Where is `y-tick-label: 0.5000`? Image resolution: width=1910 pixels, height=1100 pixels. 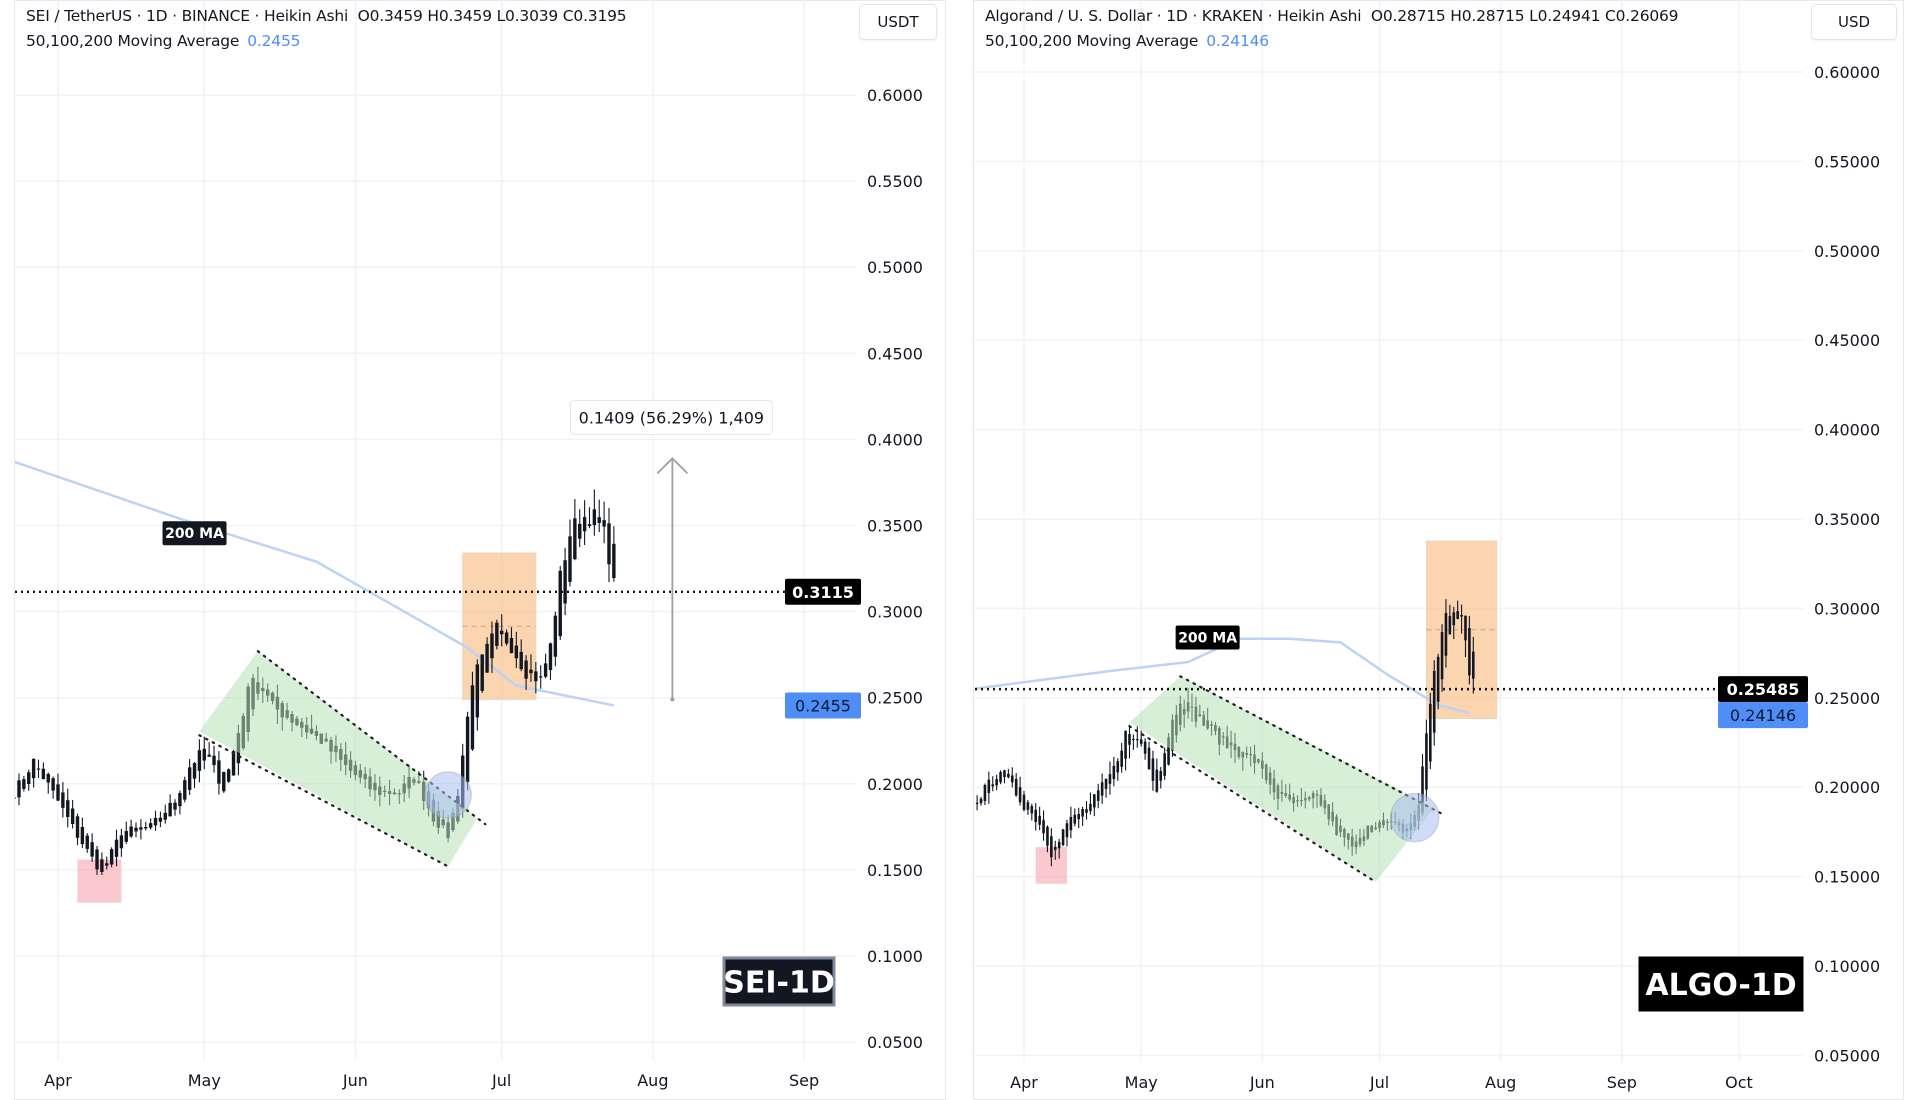
y-tick-label: 0.5000 is located at coordinates (895, 267).